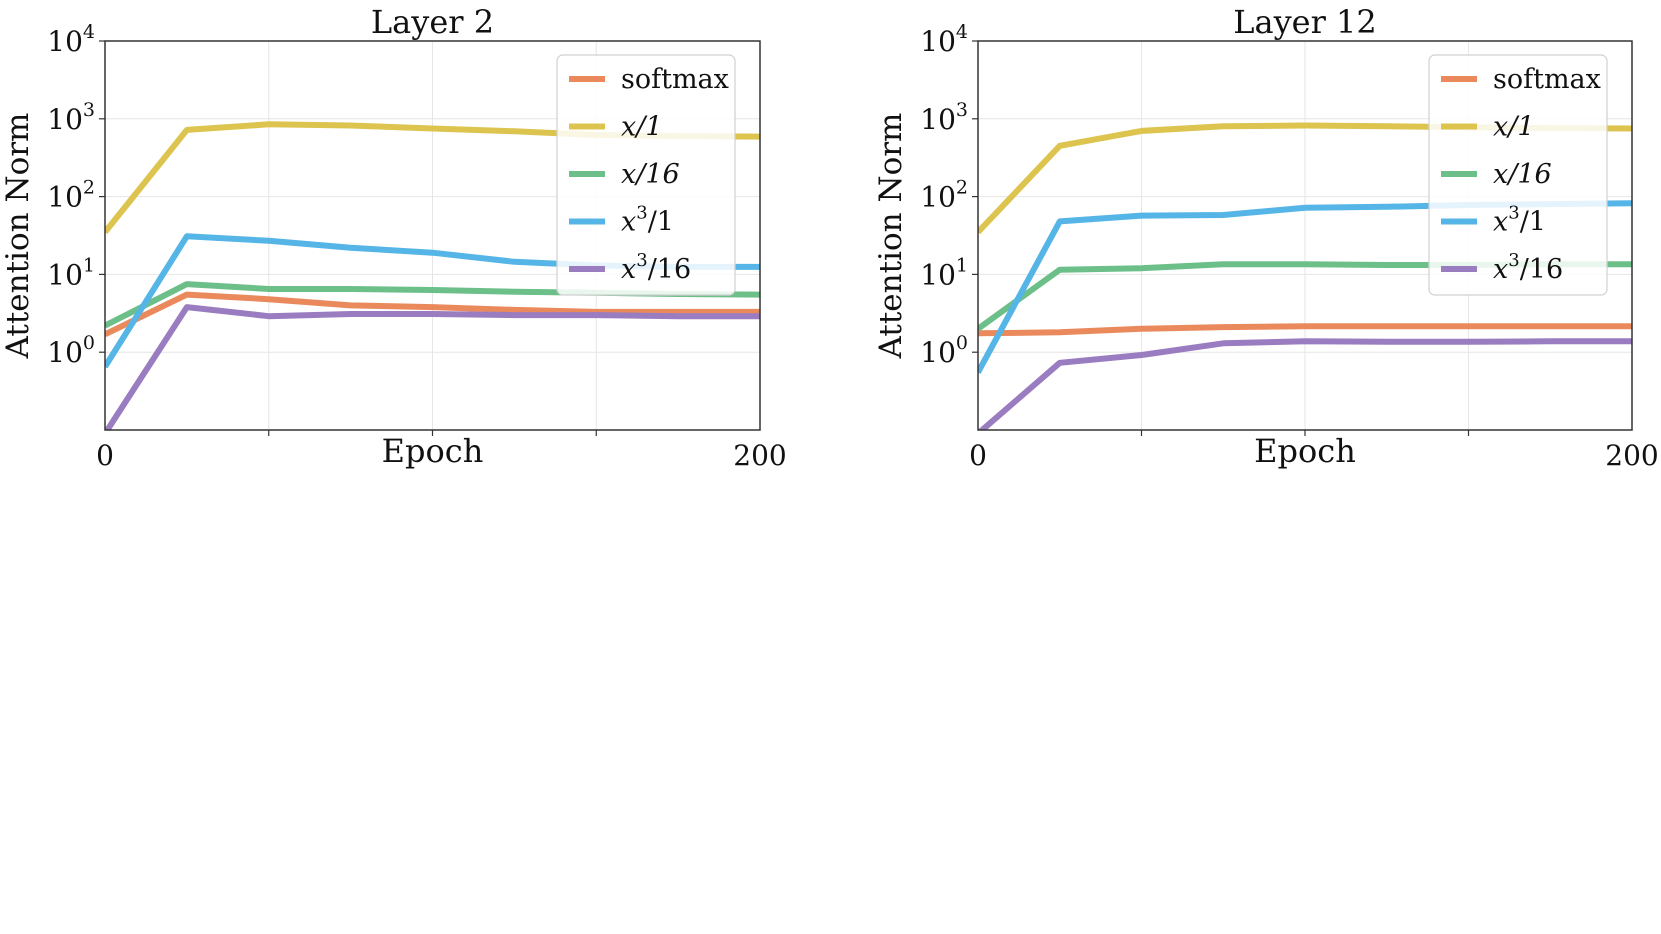  I want to click on chart-title: Layer 12, so click(1305, 22).